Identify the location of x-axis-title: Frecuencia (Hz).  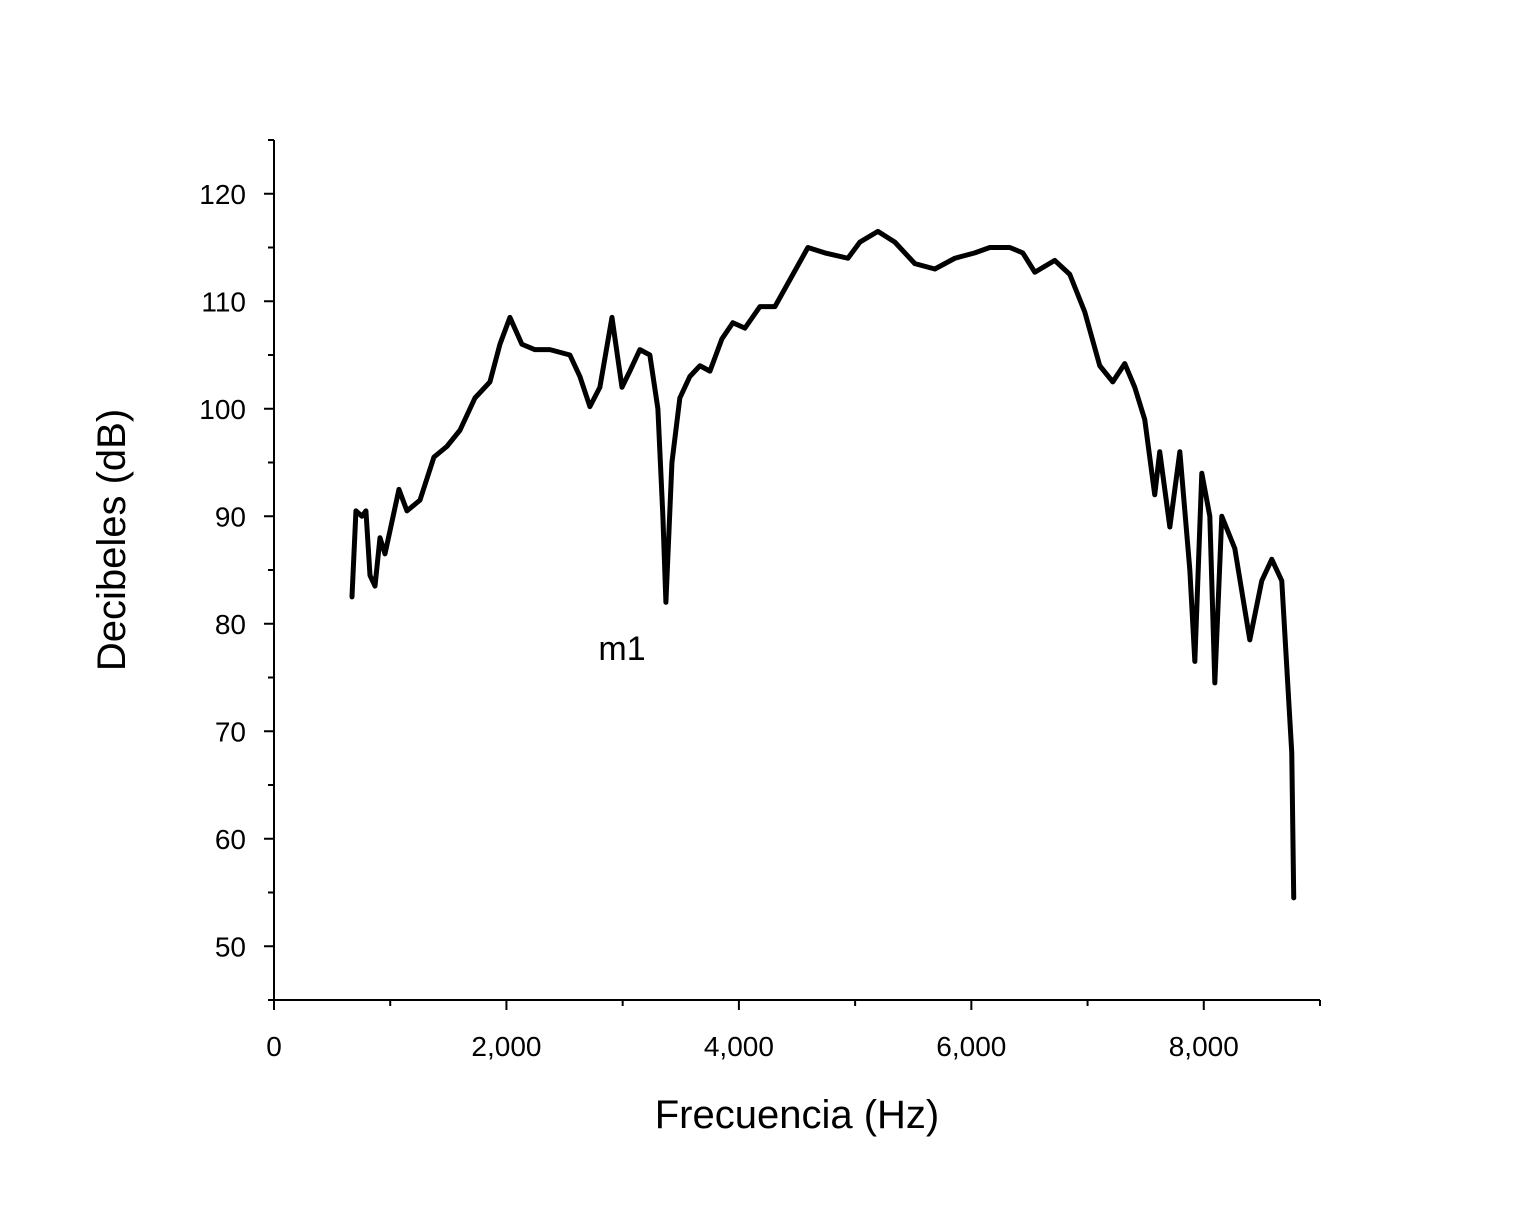
(797, 1115).